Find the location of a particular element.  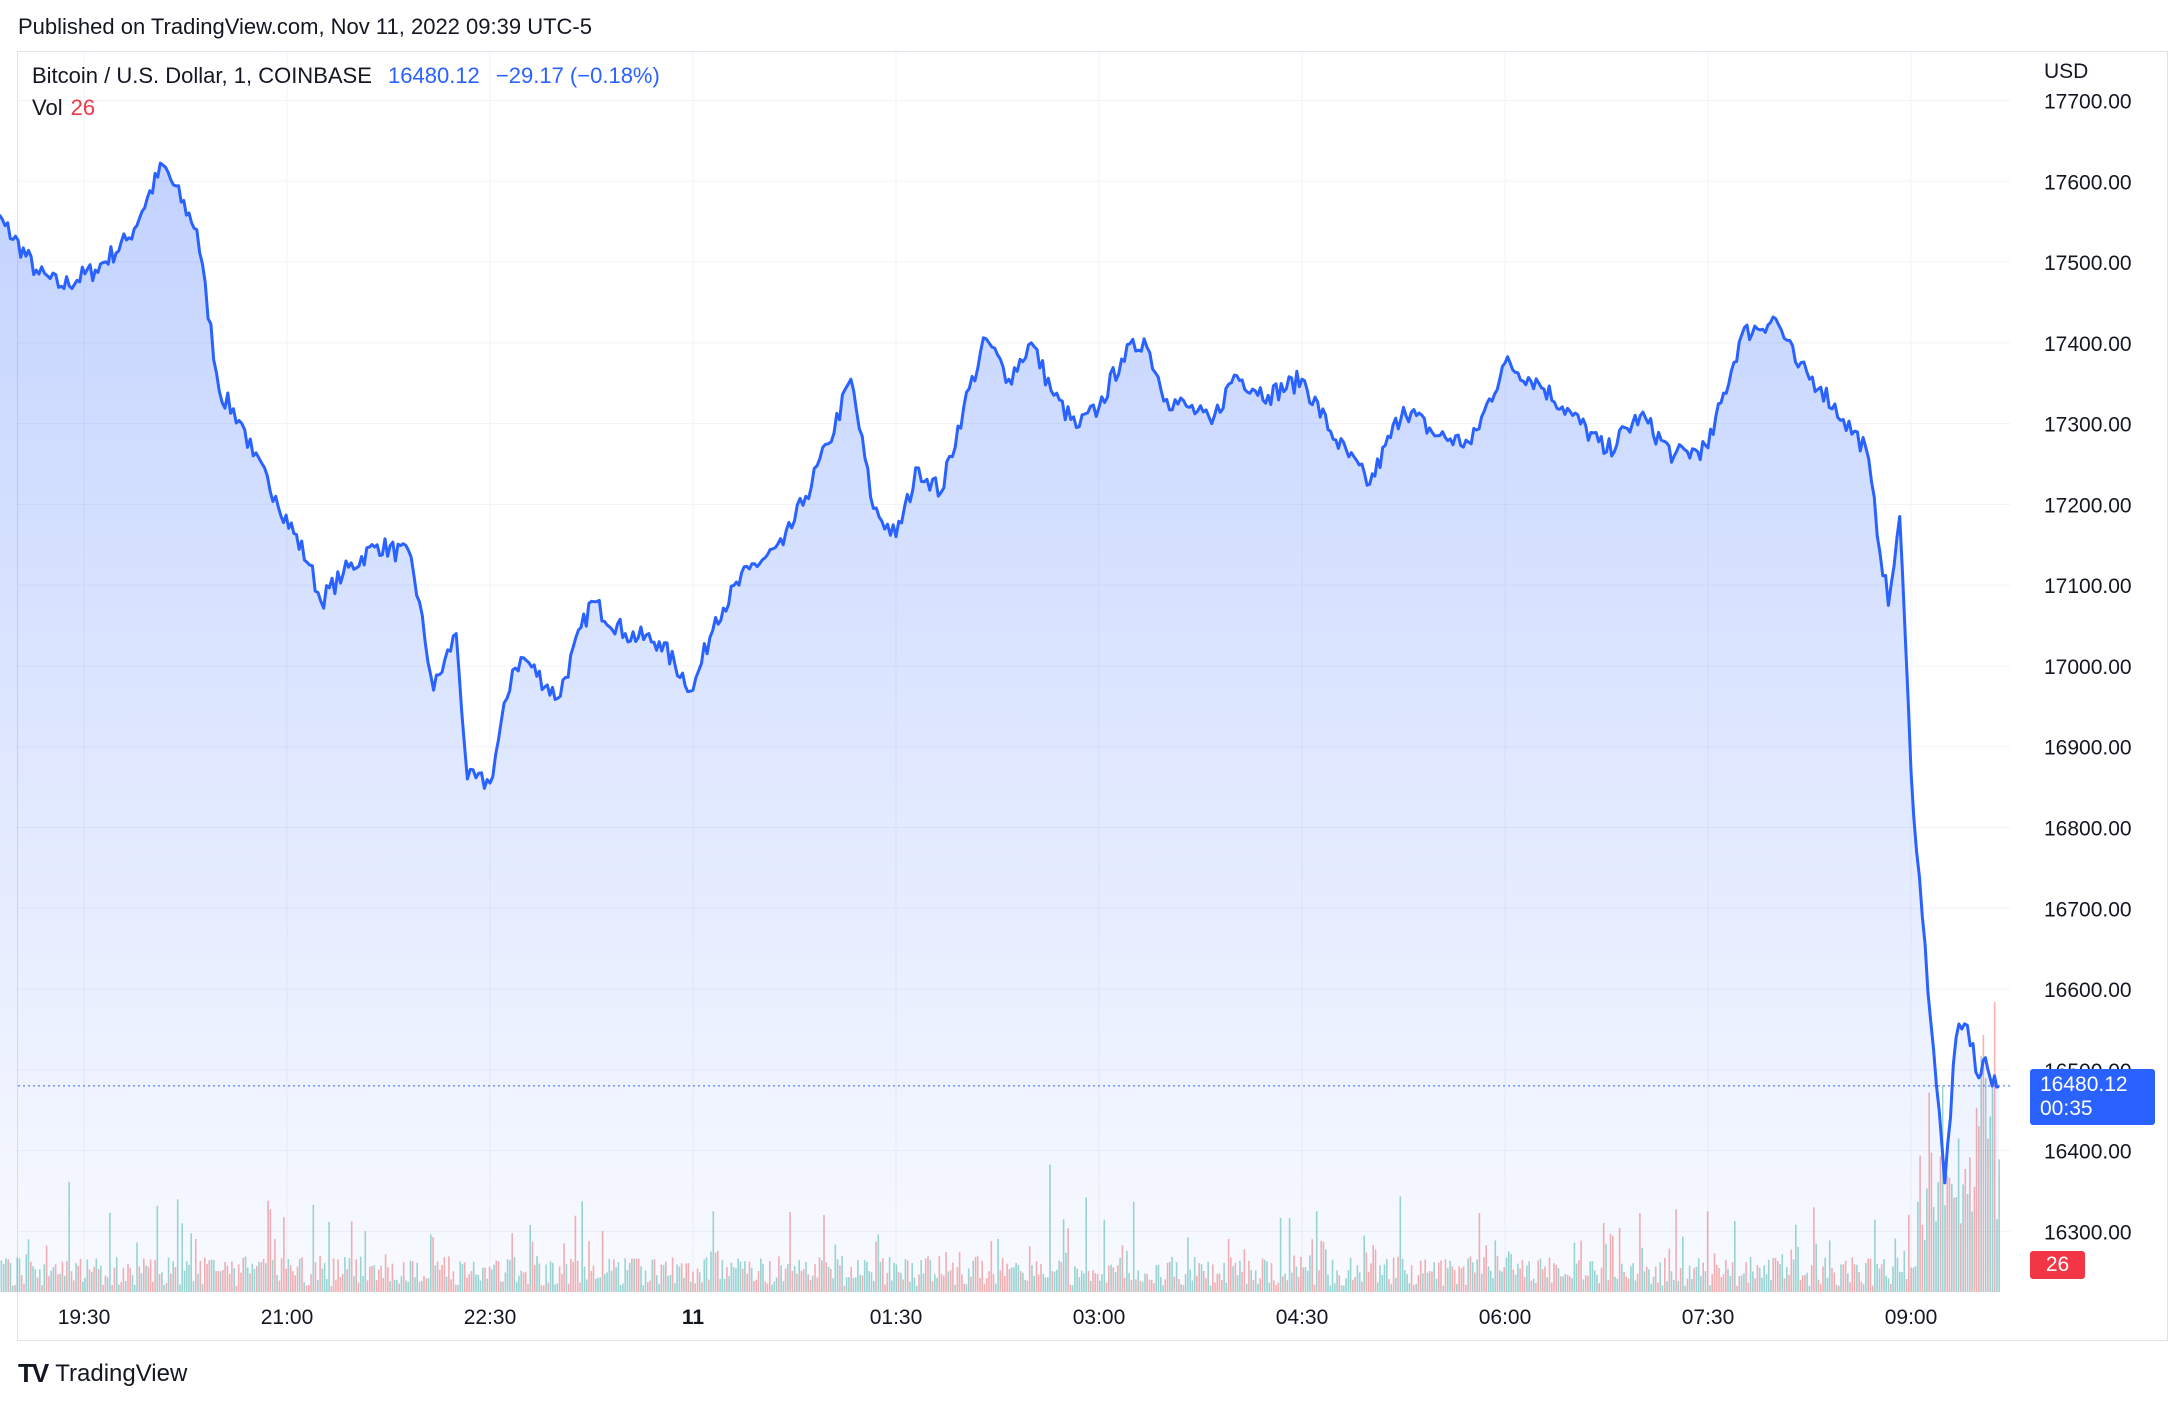

last-price-tag: 16480.12 00:35 is located at coordinates (2092, 1097).